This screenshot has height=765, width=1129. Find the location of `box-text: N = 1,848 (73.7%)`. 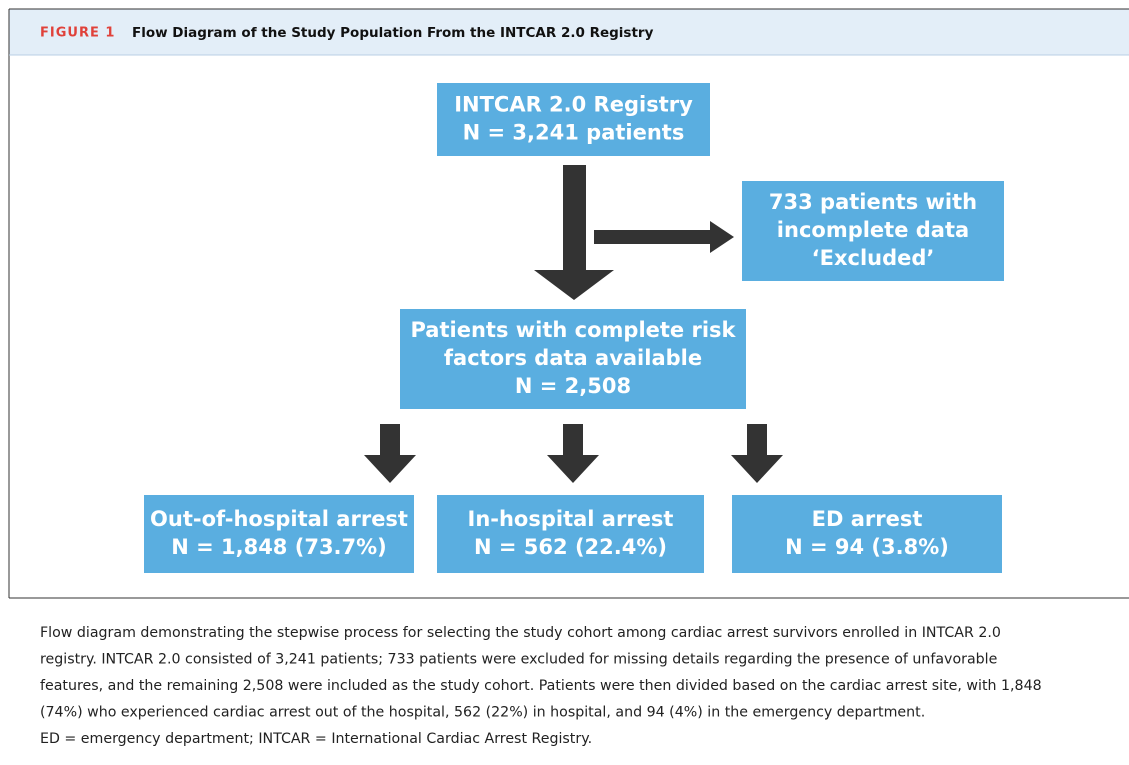

box-text: N = 1,848 (73.7%) is located at coordinates (279, 547).